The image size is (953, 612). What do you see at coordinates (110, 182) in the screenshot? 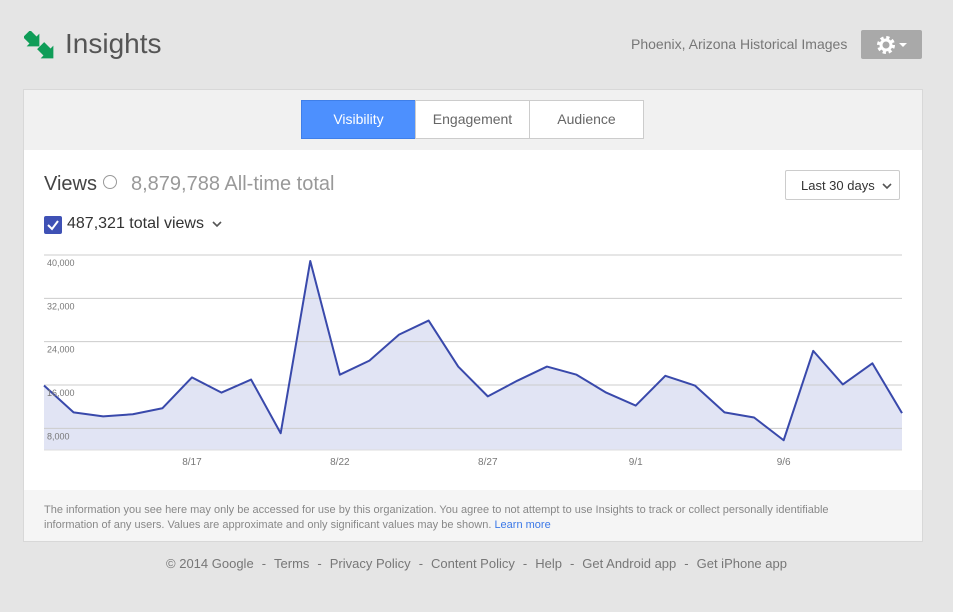
I see `info-icon` at bounding box center [110, 182].